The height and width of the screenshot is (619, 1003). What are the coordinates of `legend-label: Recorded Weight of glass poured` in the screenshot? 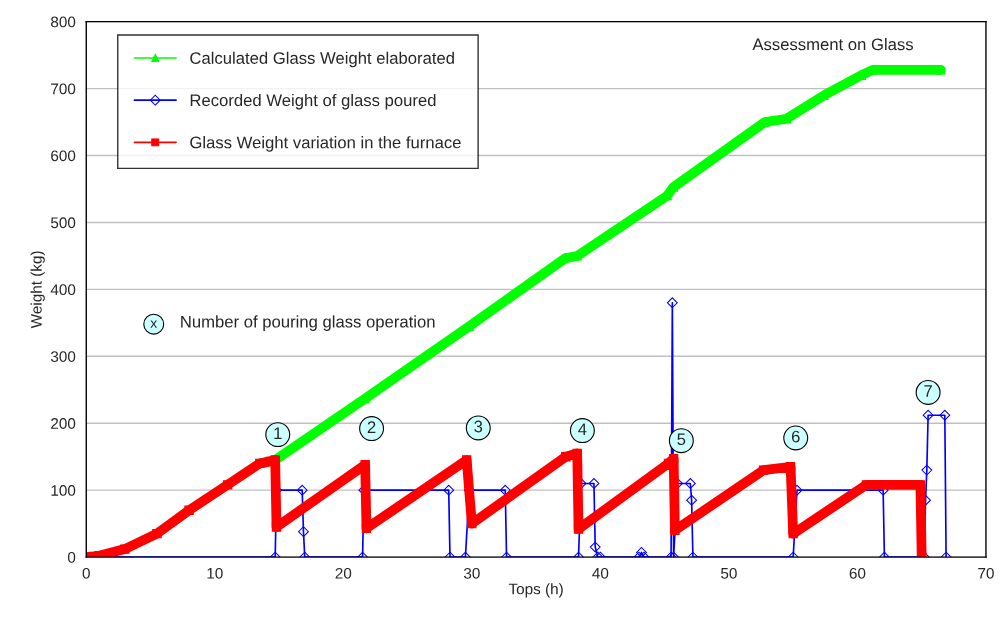 It's located at (313, 101).